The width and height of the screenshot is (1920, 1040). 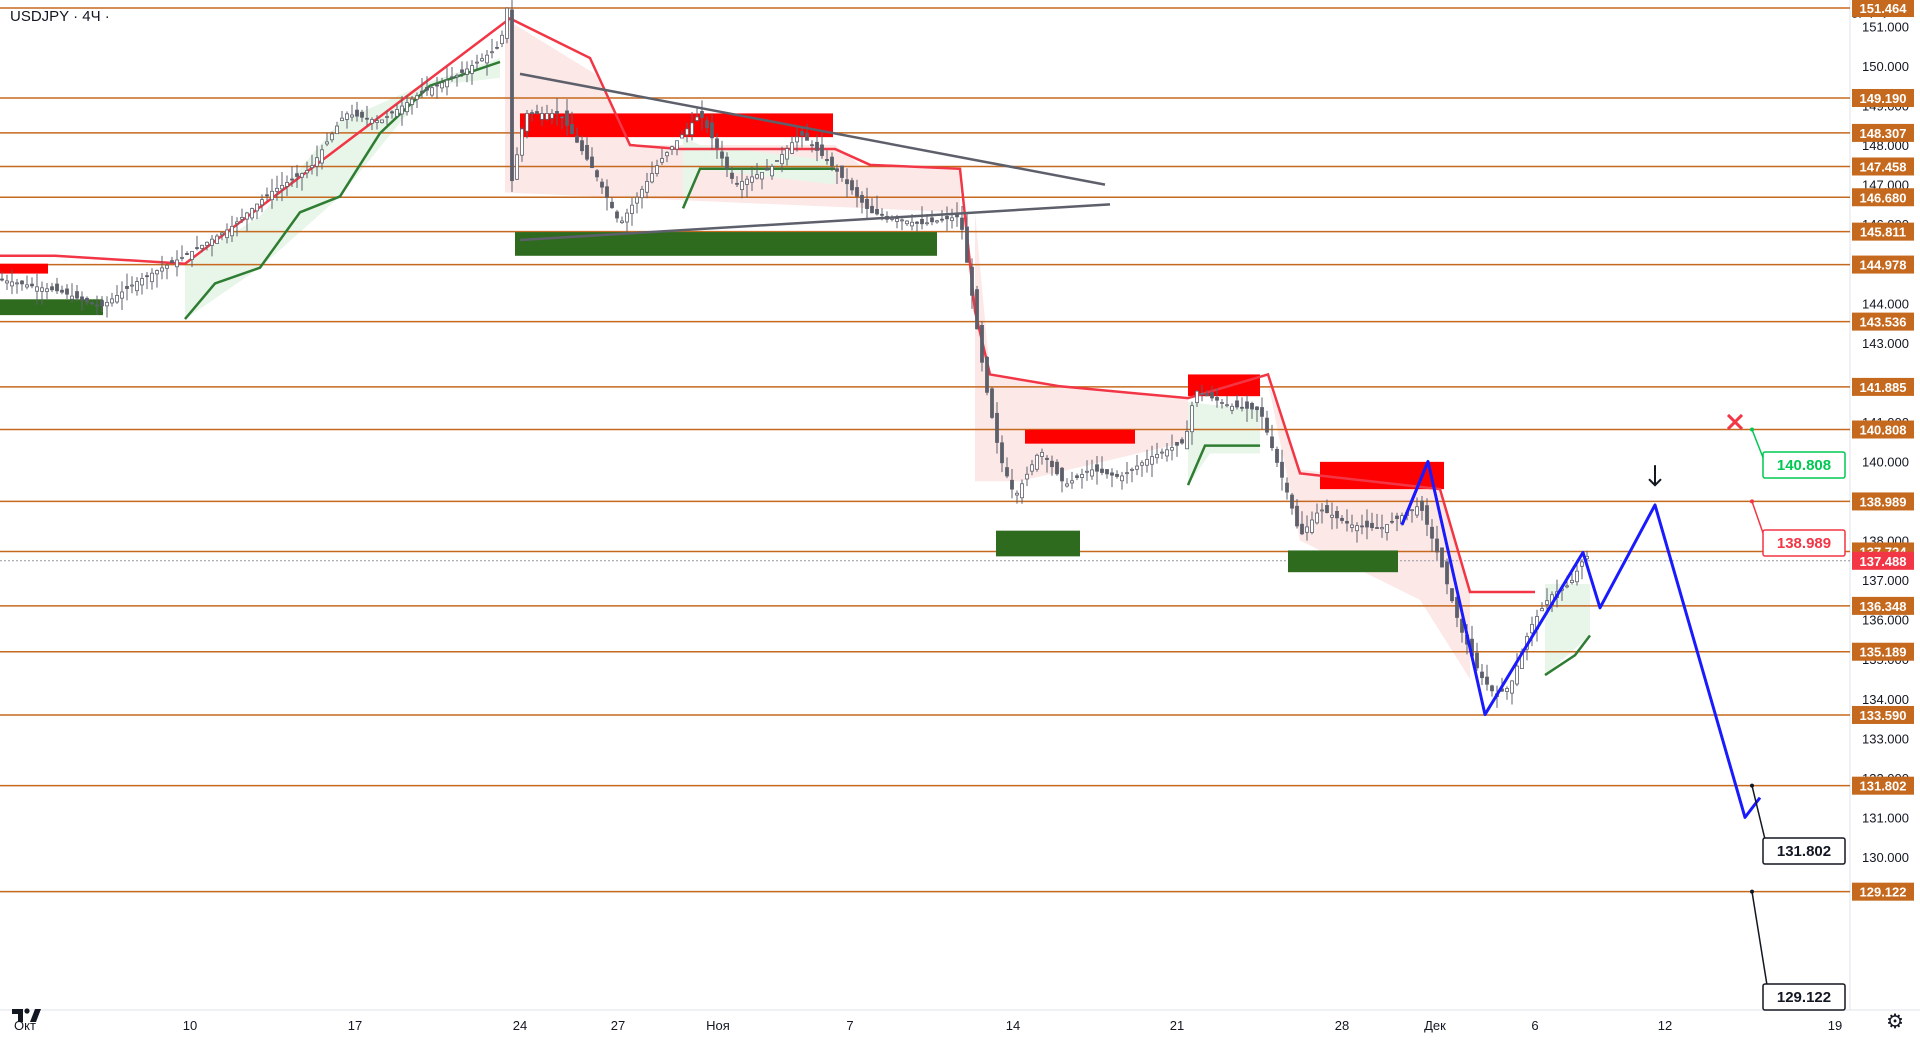 What do you see at coordinates (1655, 476) in the screenshot?
I see `down-arrow-icon` at bounding box center [1655, 476].